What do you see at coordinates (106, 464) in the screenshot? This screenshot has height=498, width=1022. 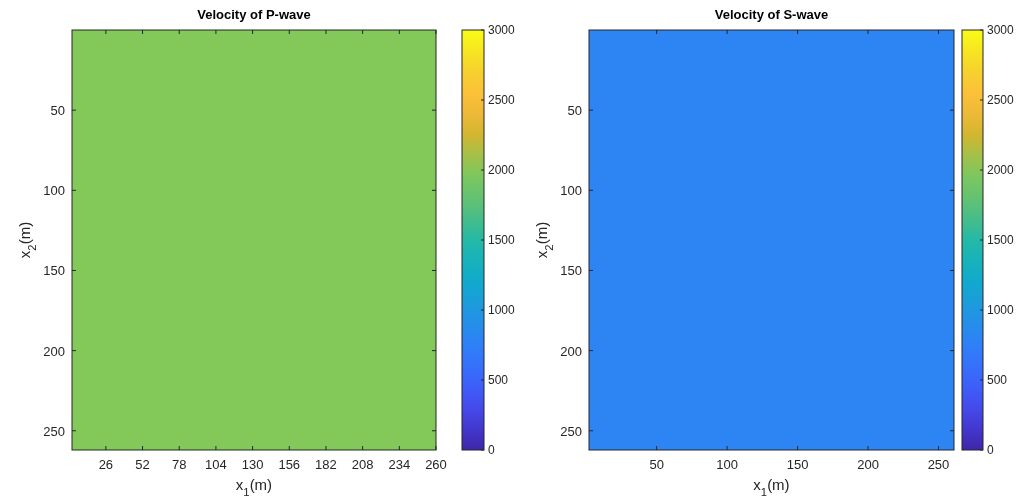 I see `x-tick-label: 26` at bounding box center [106, 464].